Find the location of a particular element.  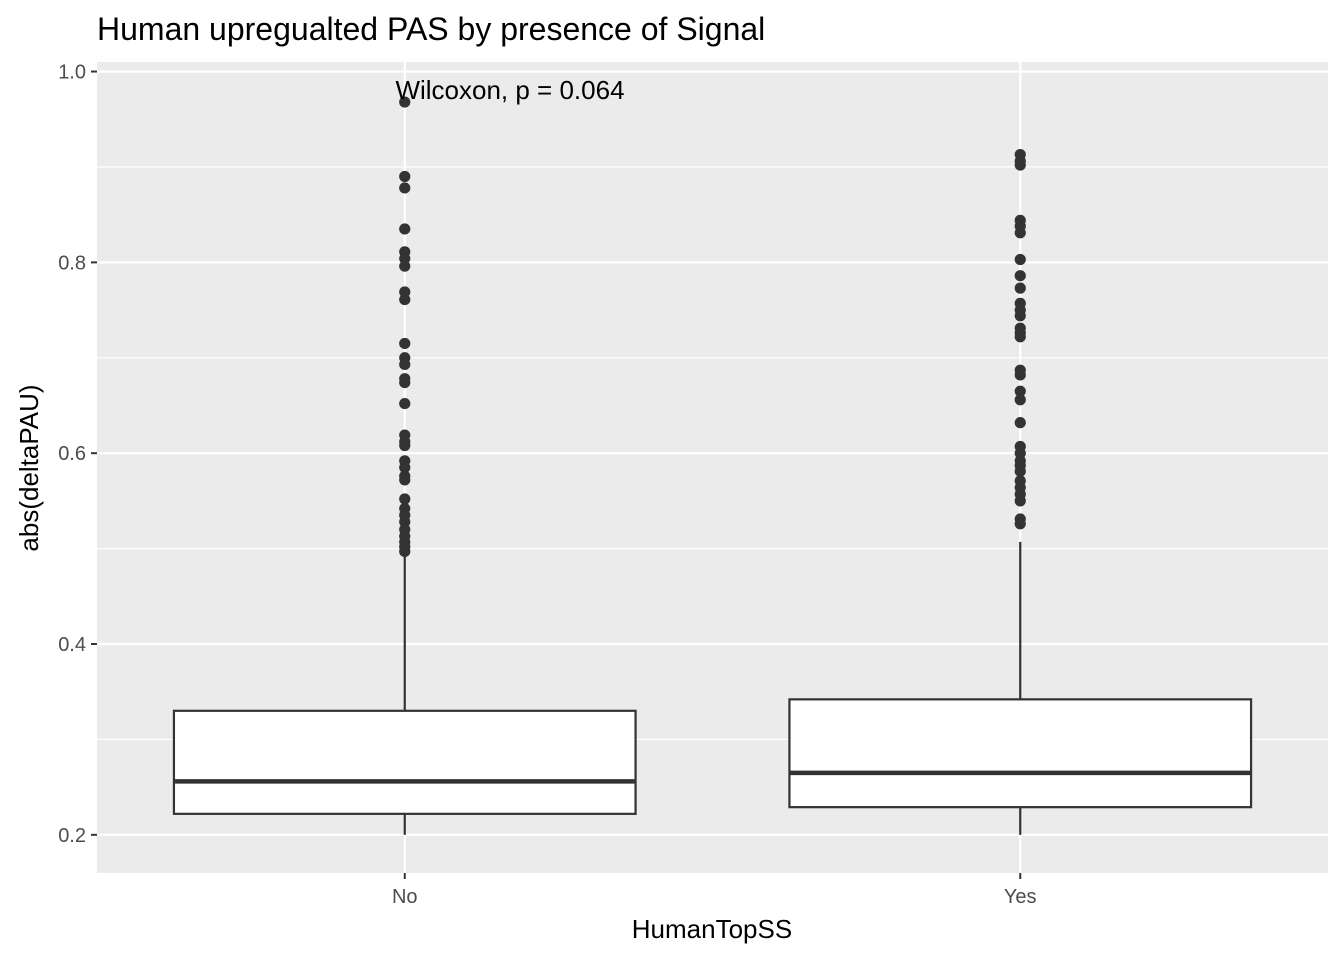

x-tick-label: No is located at coordinates (405, 897).